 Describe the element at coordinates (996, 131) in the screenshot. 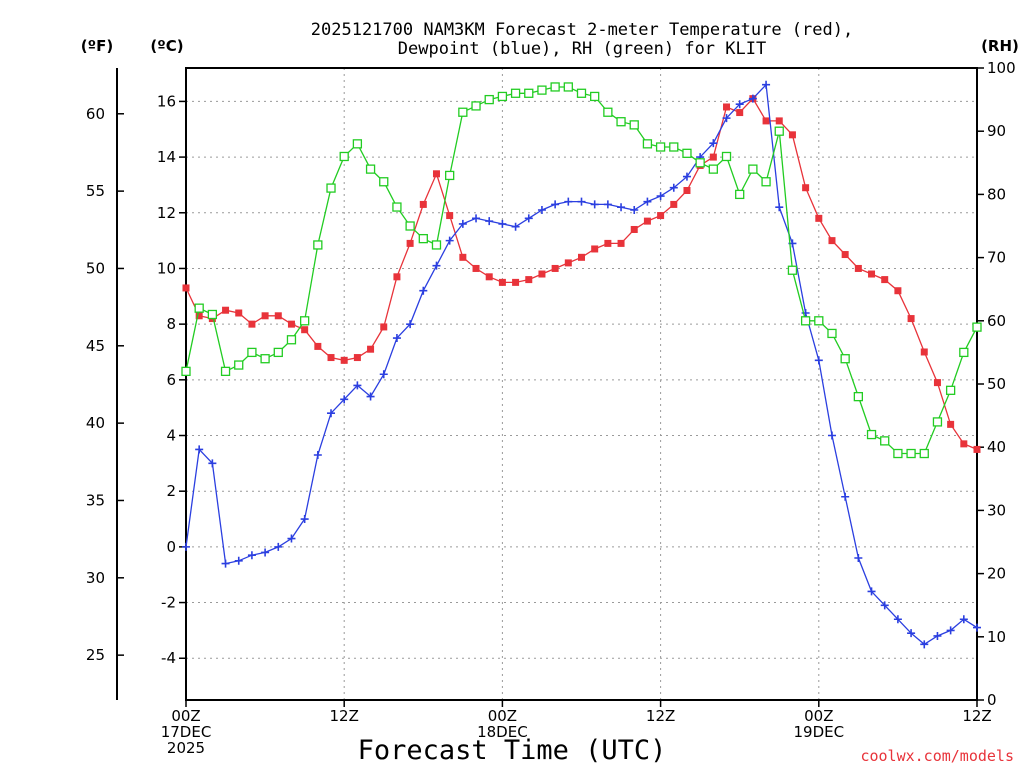

I see `rh-tick-label: 90` at that location.